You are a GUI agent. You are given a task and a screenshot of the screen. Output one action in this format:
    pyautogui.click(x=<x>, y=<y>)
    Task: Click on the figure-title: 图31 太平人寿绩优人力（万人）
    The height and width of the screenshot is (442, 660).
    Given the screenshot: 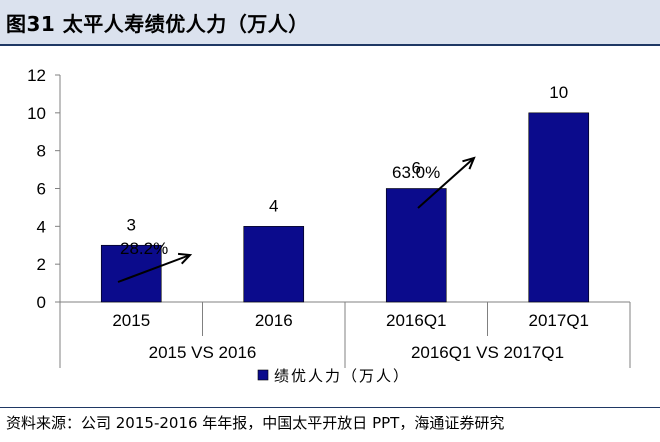 What is the action you would take?
    pyautogui.click(x=157, y=24)
    